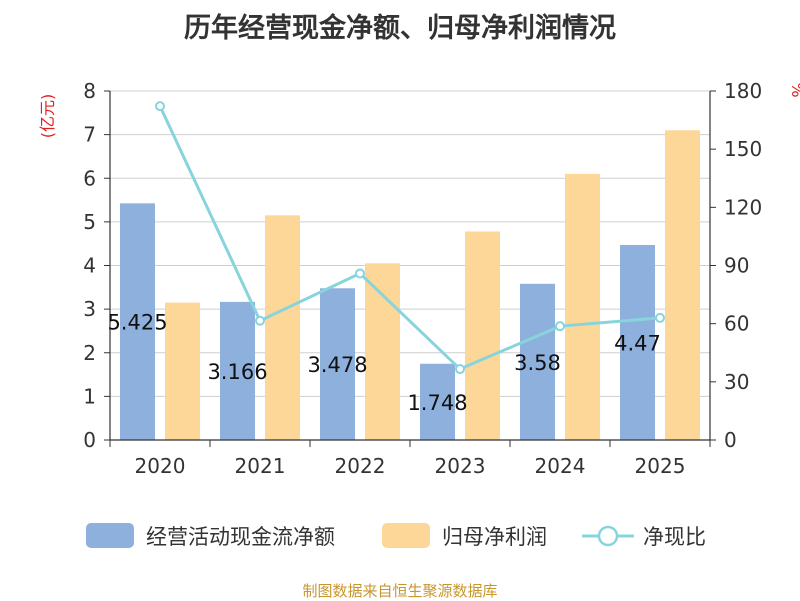 This screenshot has height=601, width=800. I want to click on data-label-cash-flow: 4.47, so click(637, 343).